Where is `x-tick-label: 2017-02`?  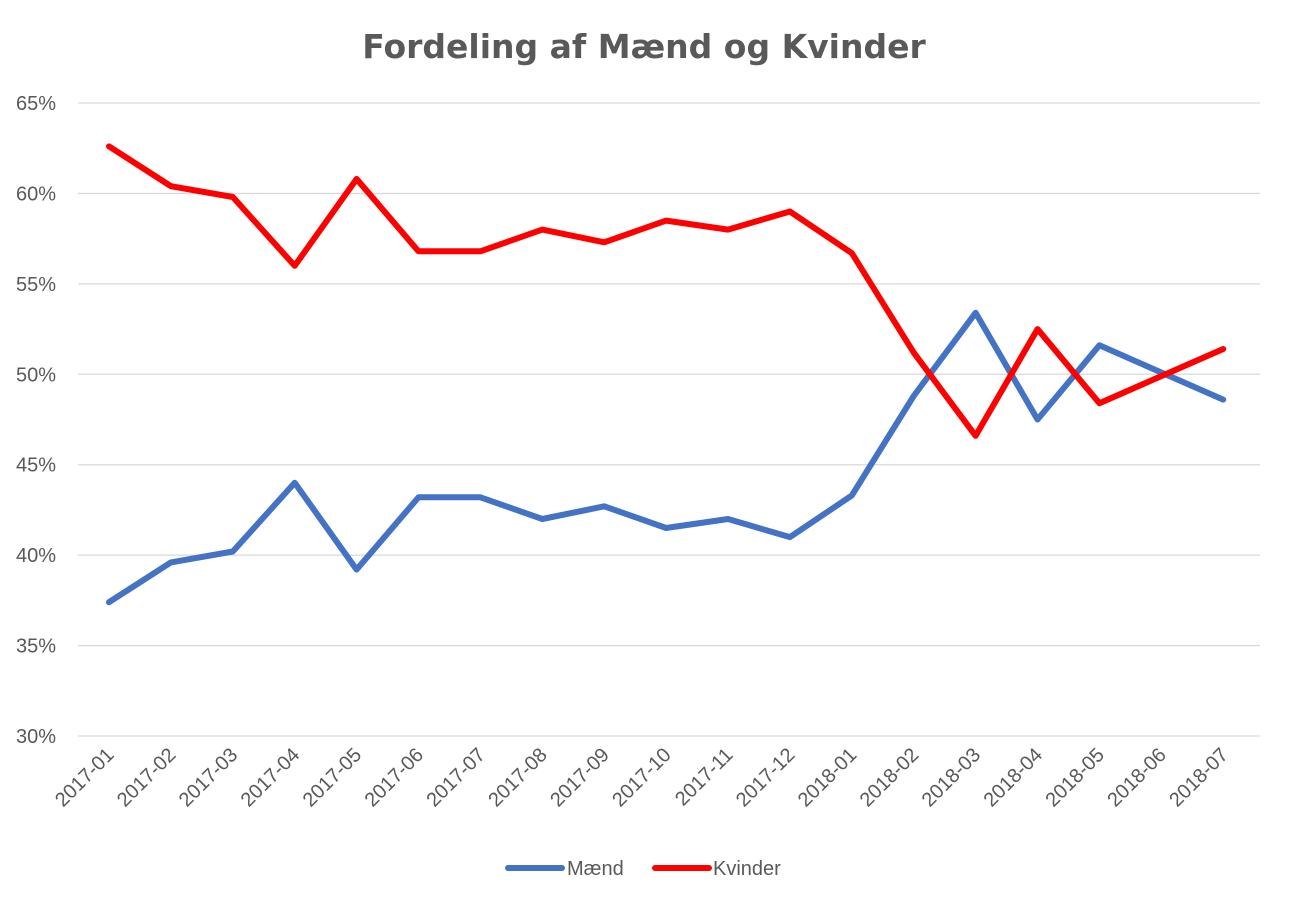
x-tick-label: 2017-02 is located at coordinates (146, 777).